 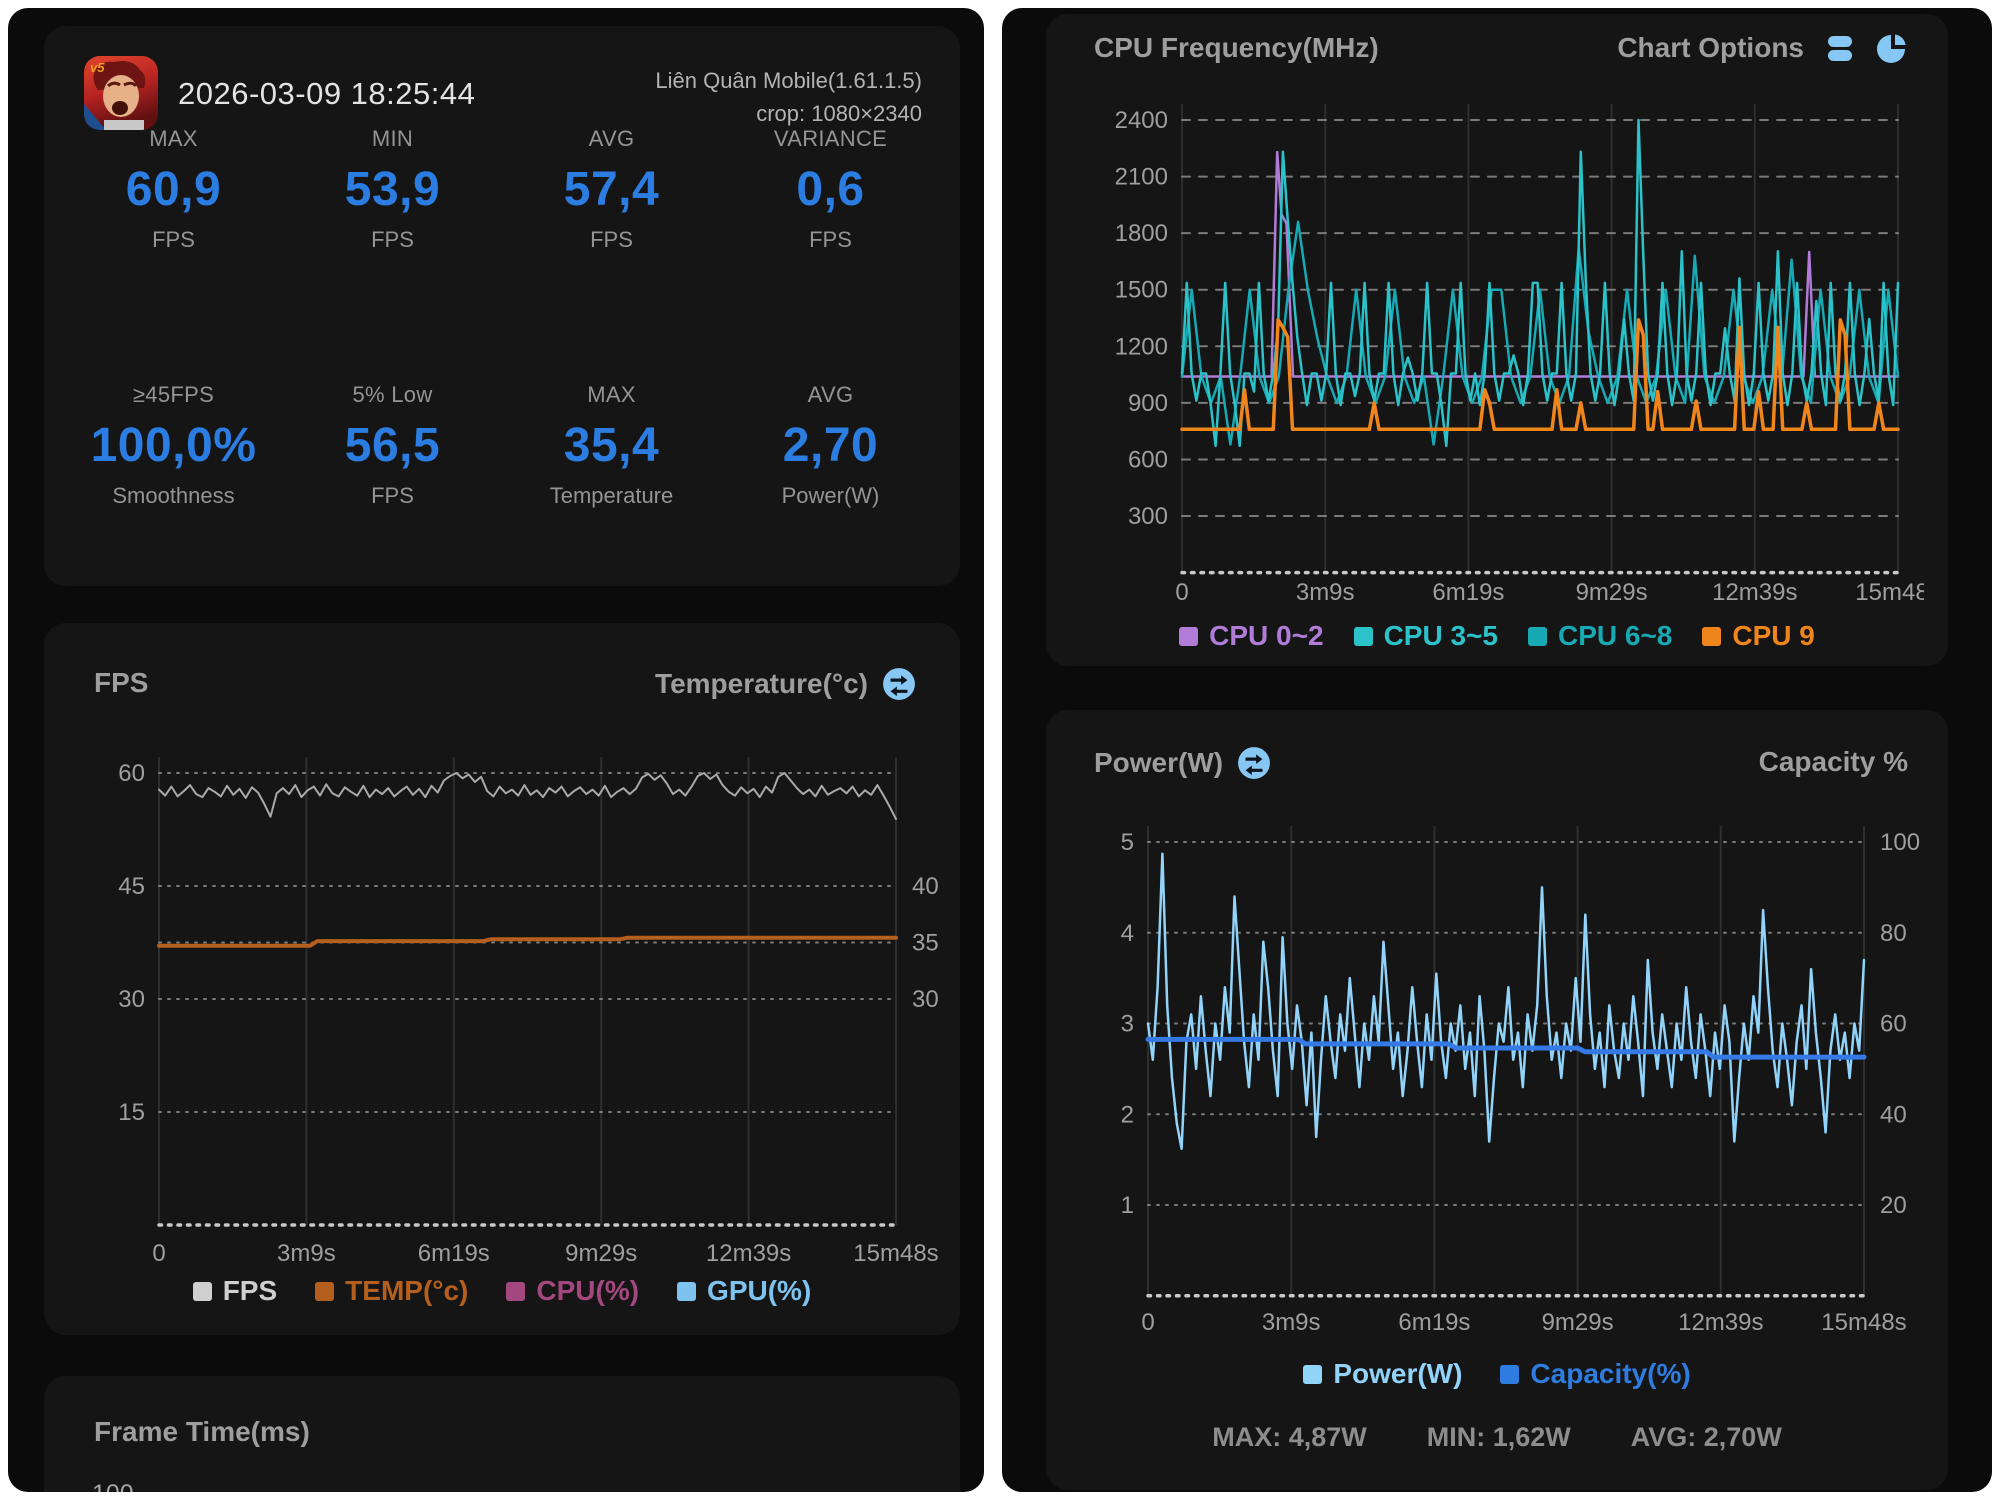 I want to click on legend-label: FPS, so click(x=250, y=1290).